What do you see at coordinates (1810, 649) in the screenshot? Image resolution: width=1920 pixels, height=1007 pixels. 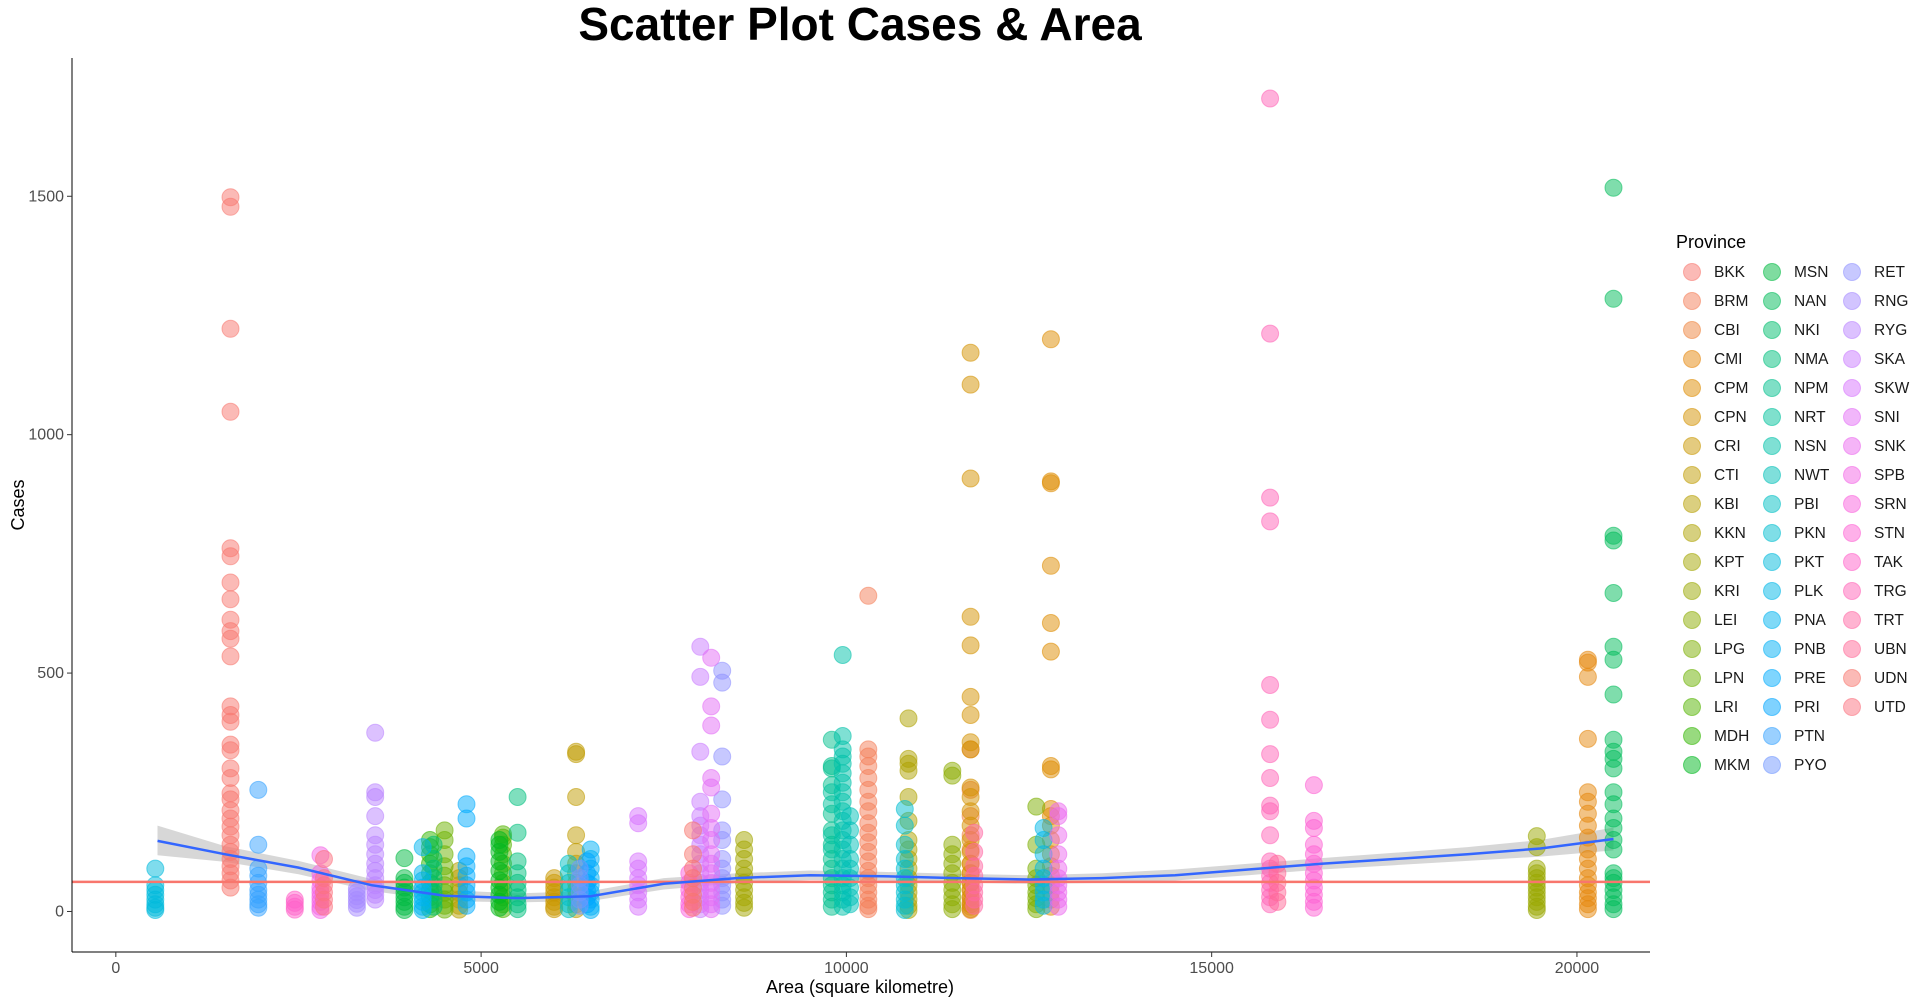 I see `legend-label-pnb: PNB` at bounding box center [1810, 649].